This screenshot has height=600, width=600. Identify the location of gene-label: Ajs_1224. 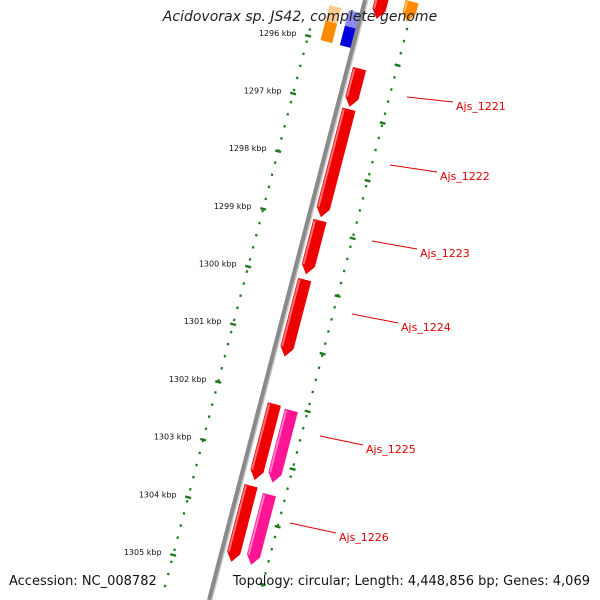
(426, 327).